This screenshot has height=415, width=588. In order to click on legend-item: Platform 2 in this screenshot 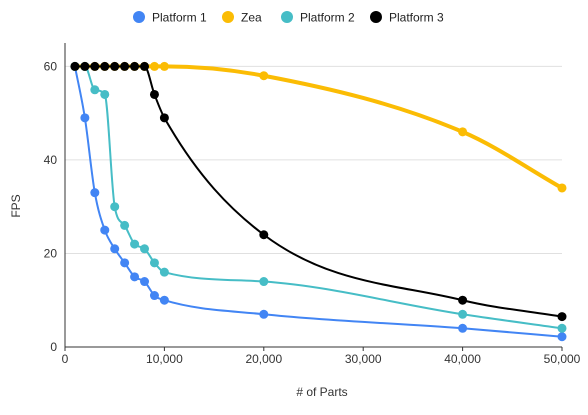, I will do `click(318, 18)`.